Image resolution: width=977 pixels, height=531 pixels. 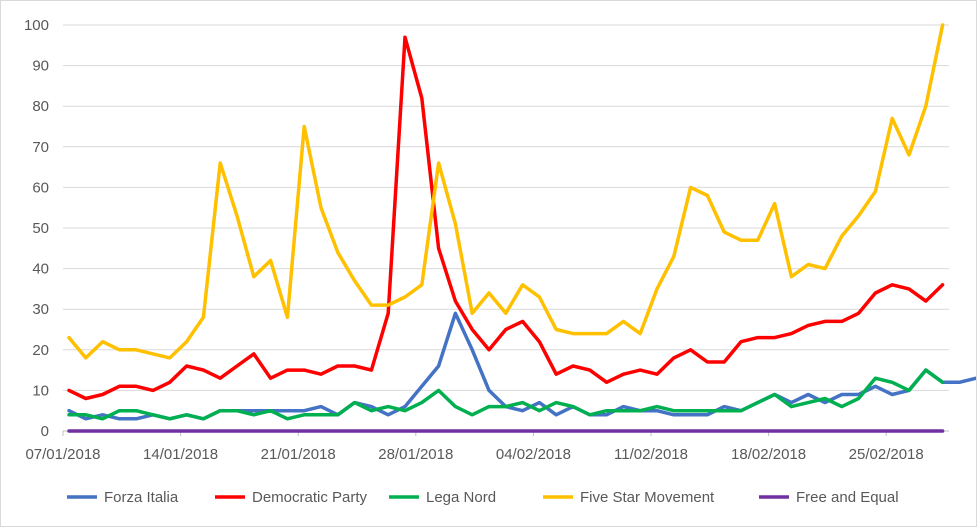 What do you see at coordinates (40, 106) in the screenshot?
I see `y-tick-label: 80` at bounding box center [40, 106].